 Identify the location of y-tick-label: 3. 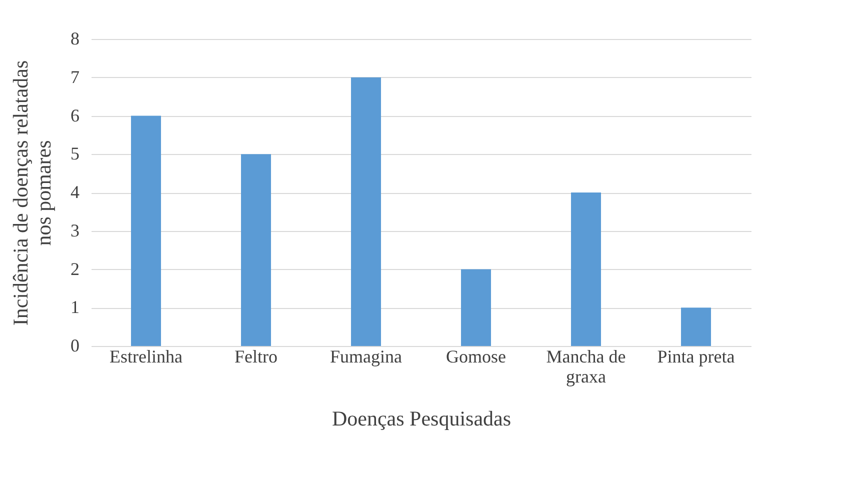
(75, 230).